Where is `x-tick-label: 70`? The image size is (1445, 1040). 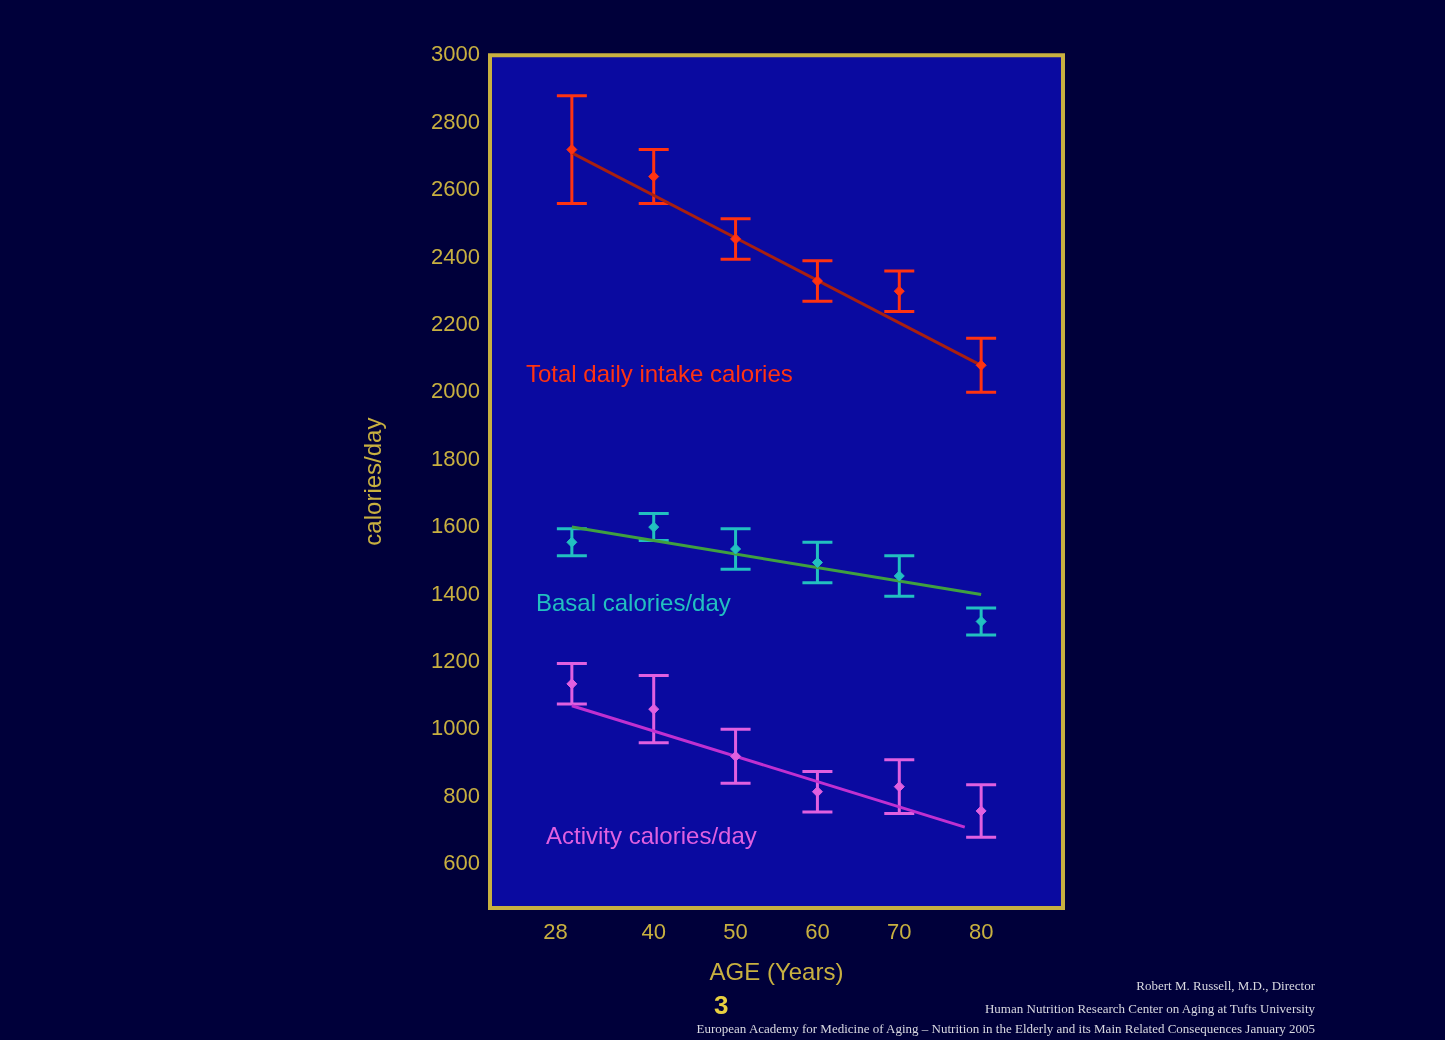
x-tick-label: 70 is located at coordinates (899, 932).